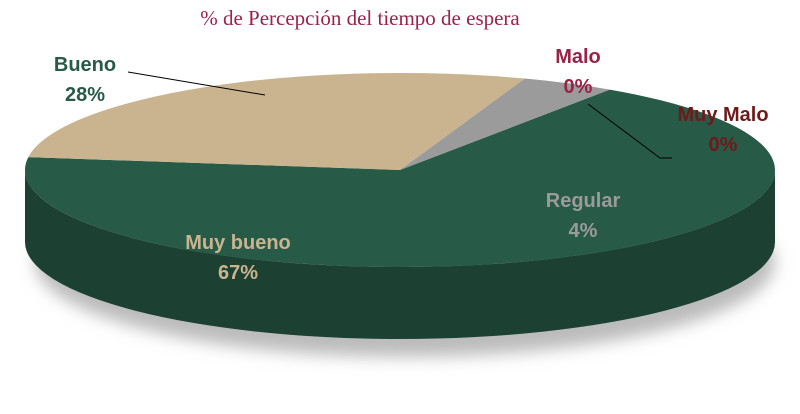  Describe the element at coordinates (238, 258) in the screenshot. I see `data-label: Muy bueno 67%` at that location.